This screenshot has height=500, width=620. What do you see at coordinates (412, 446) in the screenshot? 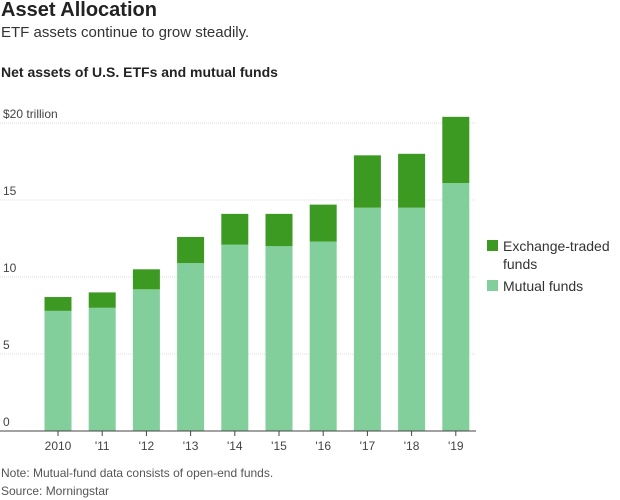
I see `x-tick-label-8: '18` at bounding box center [412, 446].